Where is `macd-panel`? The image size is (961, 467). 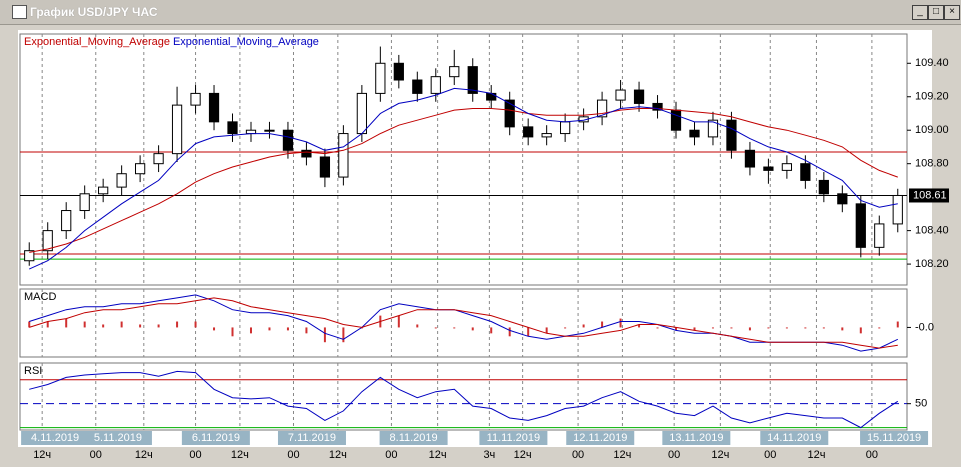
macd-panel is located at coordinates (463, 323).